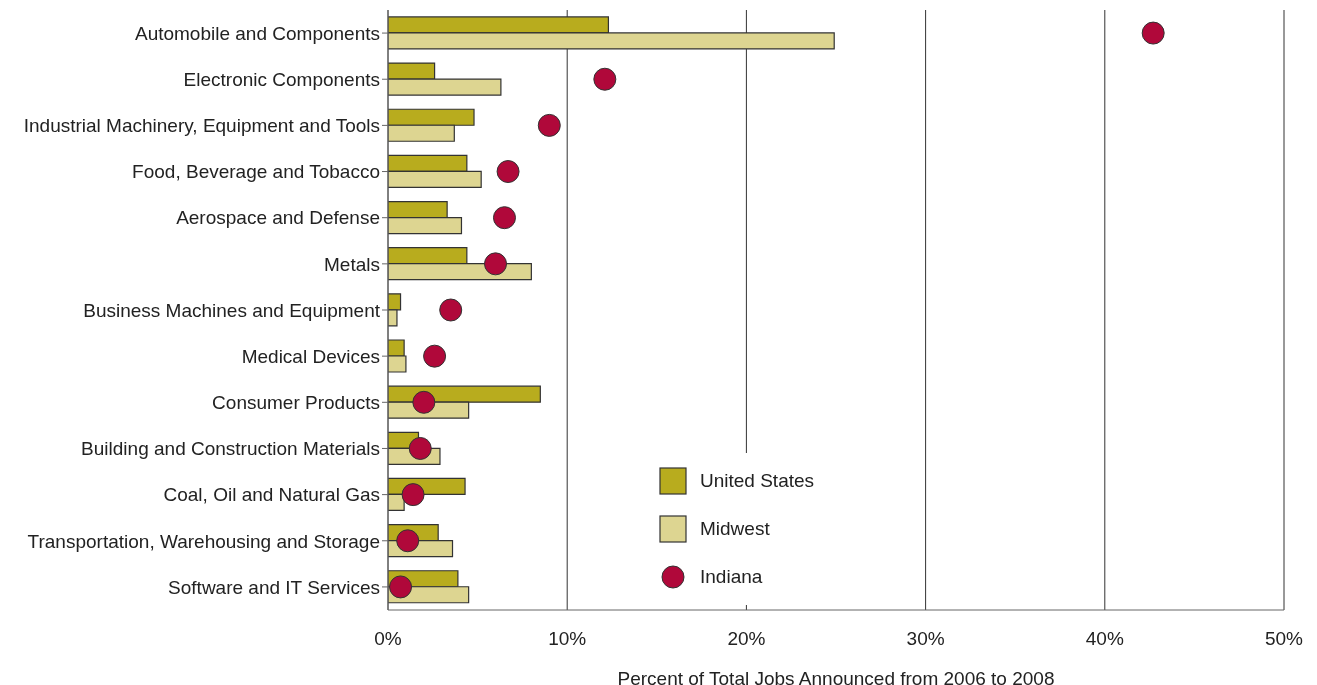  Describe the element at coordinates (310, 356) in the screenshot. I see `y-tick-label: Medical Devices` at that location.